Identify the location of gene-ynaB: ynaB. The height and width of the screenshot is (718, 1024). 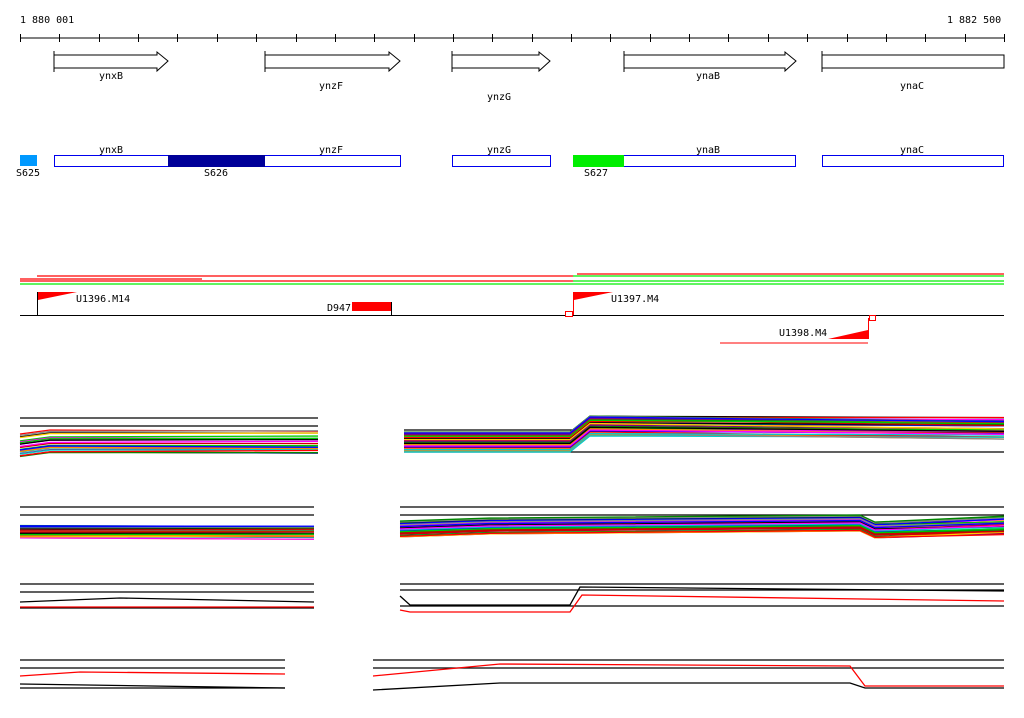
(710, 66).